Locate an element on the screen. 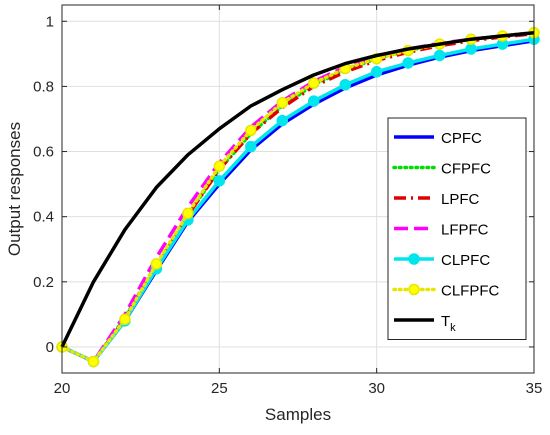  legend-entry: LFPFC is located at coordinates (441, 230).